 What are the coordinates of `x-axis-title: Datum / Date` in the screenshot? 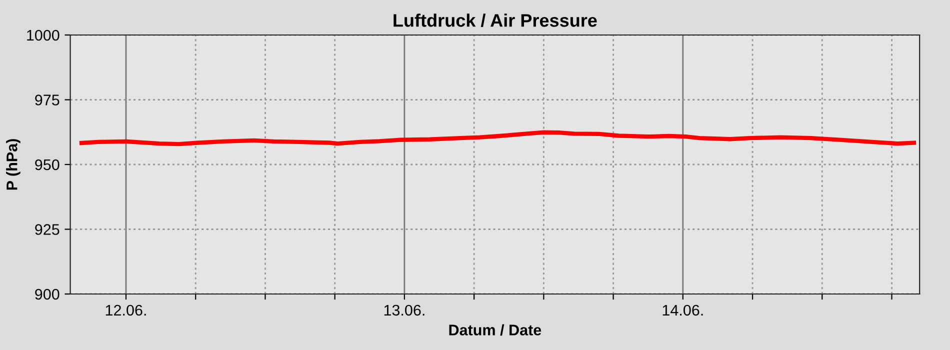 It's located at (495, 330).